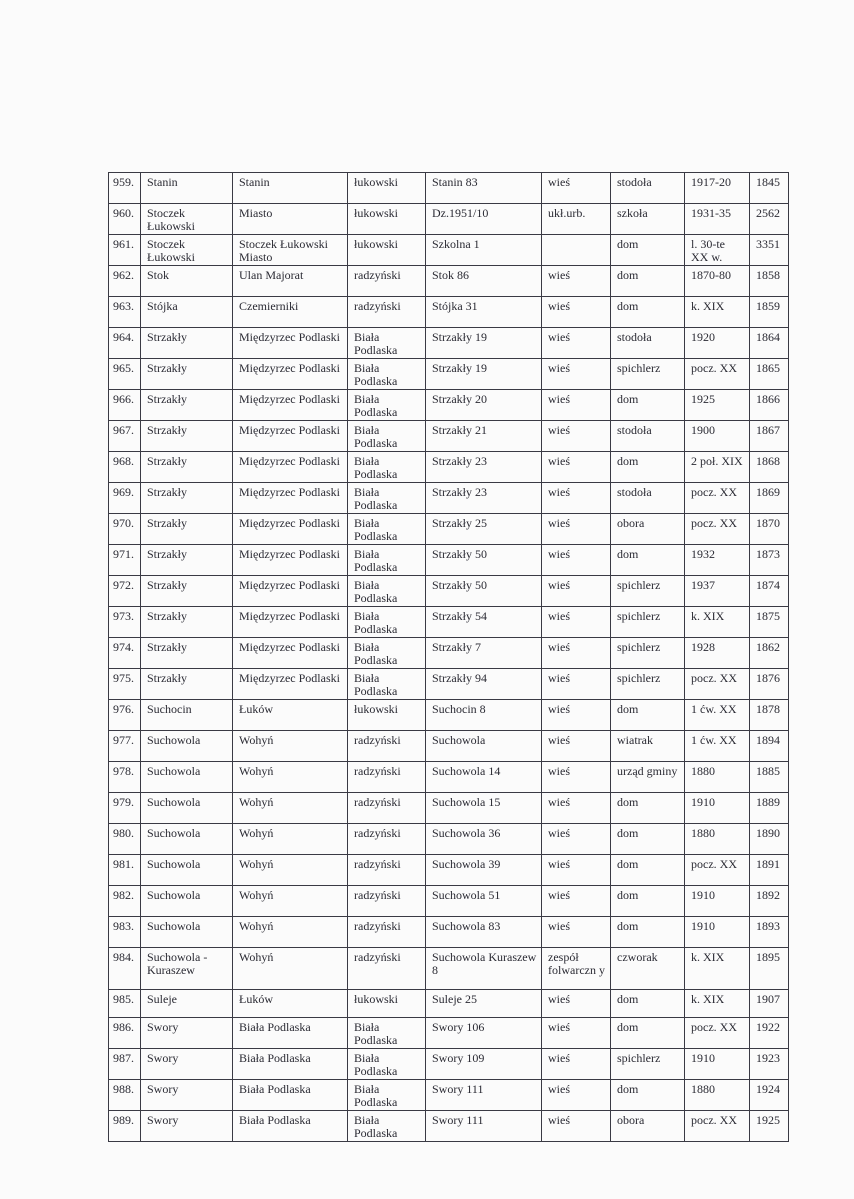 The image size is (854, 1199). Describe the element at coordinates (483, 932) in the screenshot. I see `cell-address: Suchowola 83` at that location.